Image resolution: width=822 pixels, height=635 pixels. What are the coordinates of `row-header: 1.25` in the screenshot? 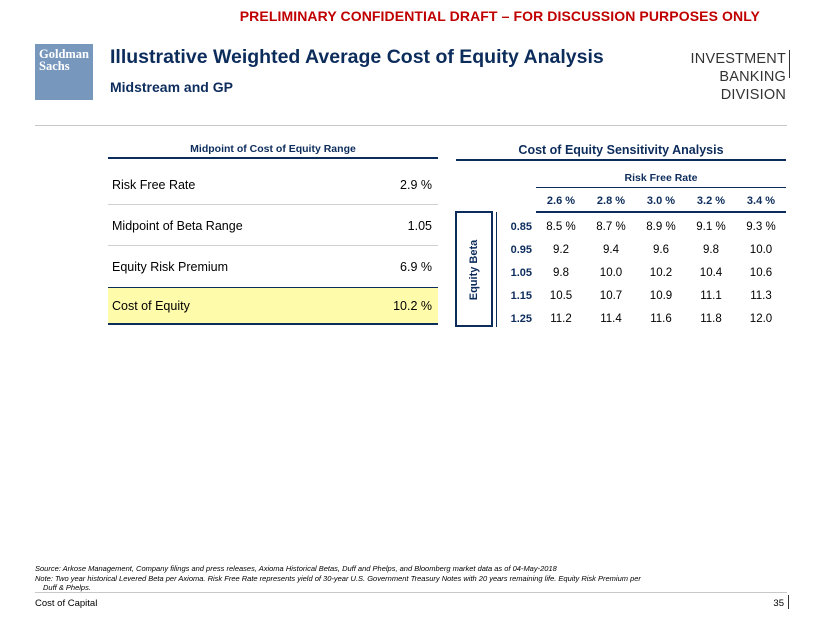 It's located at (521, 319).